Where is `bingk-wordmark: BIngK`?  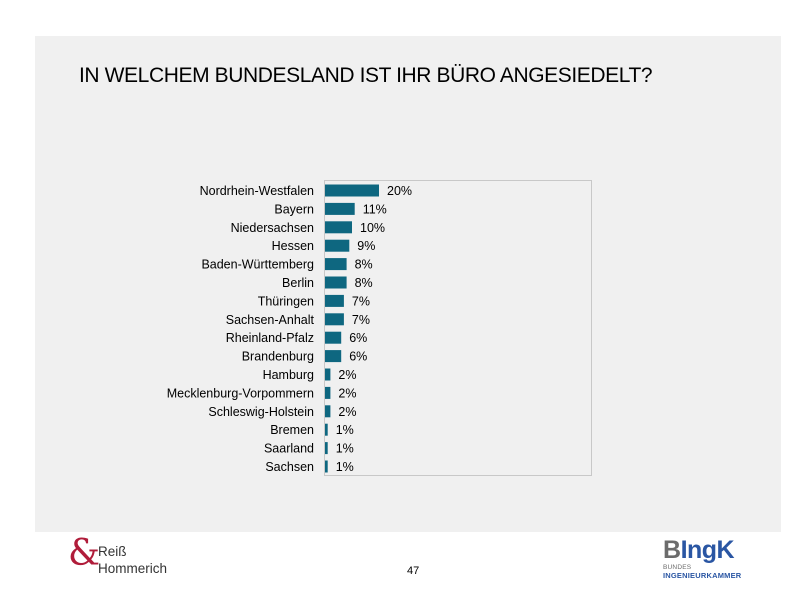
bingk-wordmark: BIngK is located at coordinates (723, 550).